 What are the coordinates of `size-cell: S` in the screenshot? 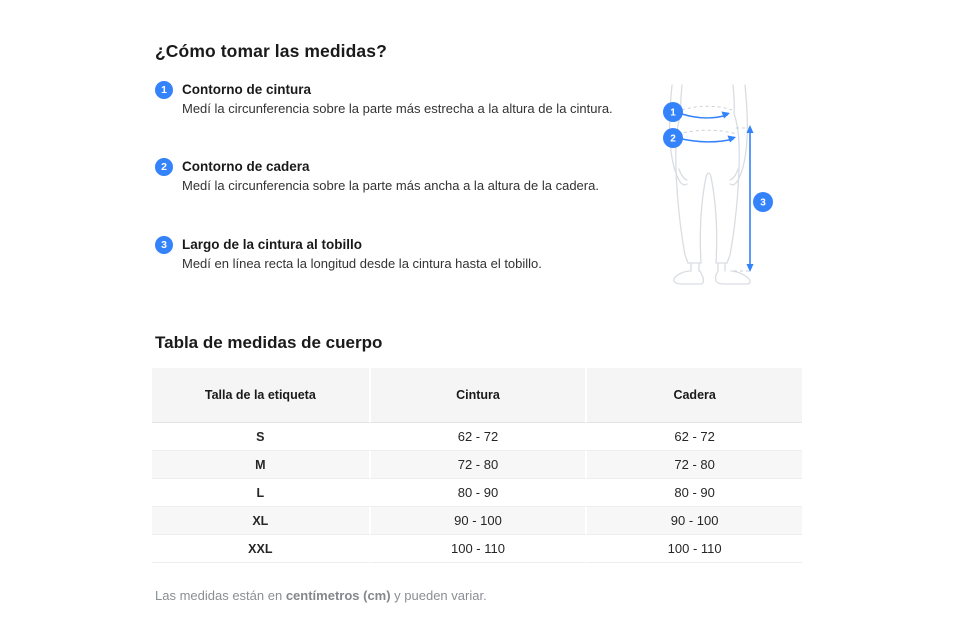 It's located at (260, 437).